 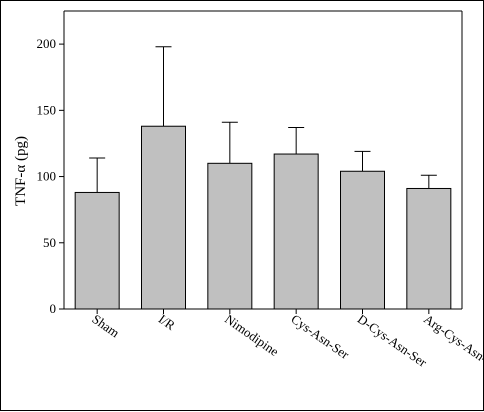 What do you see at coordinates (320, 336) in the screenshot?
I see `x-tick-label: Cys-Asn-Ser` at bounding box center [320, 336].